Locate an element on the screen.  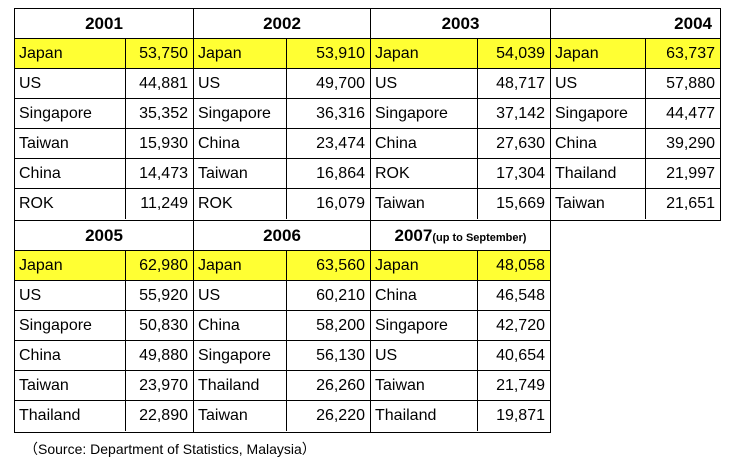
table-row: US 60,210 is located at coordinates (282, 296).